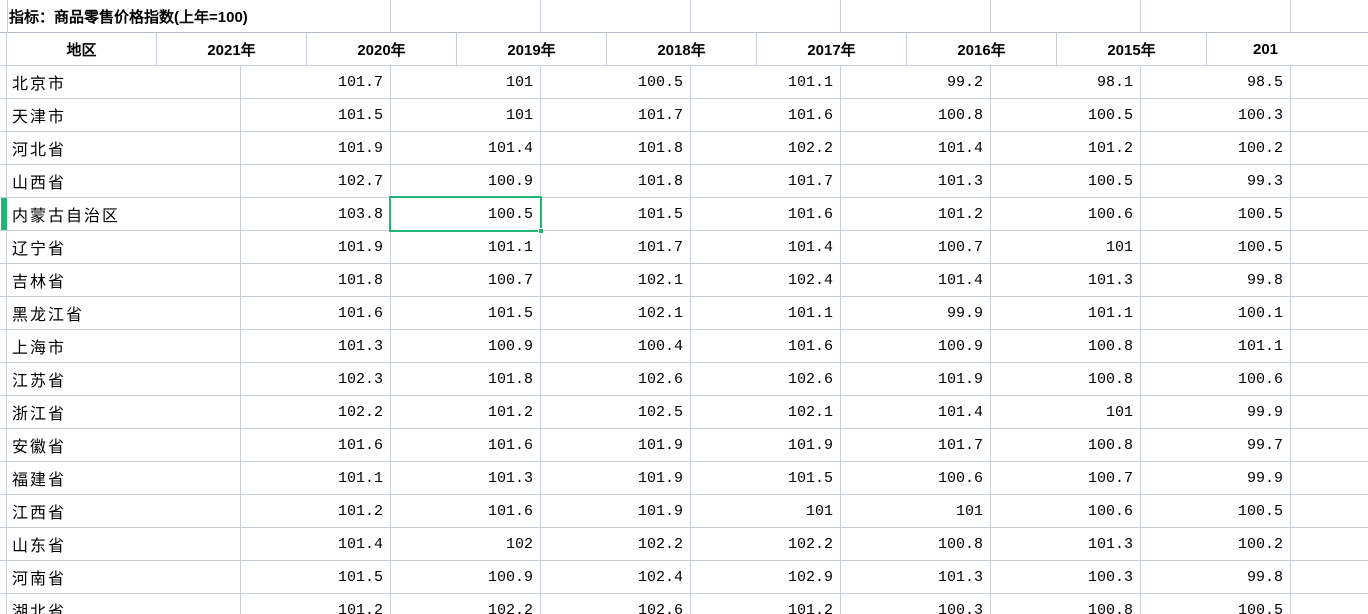 This screenshot has height=614, width=1368. What do you see at coordinates (1066, 82) in the screenshot?
I see `value-cell: 98.1` at bounding box center [1066, 82].